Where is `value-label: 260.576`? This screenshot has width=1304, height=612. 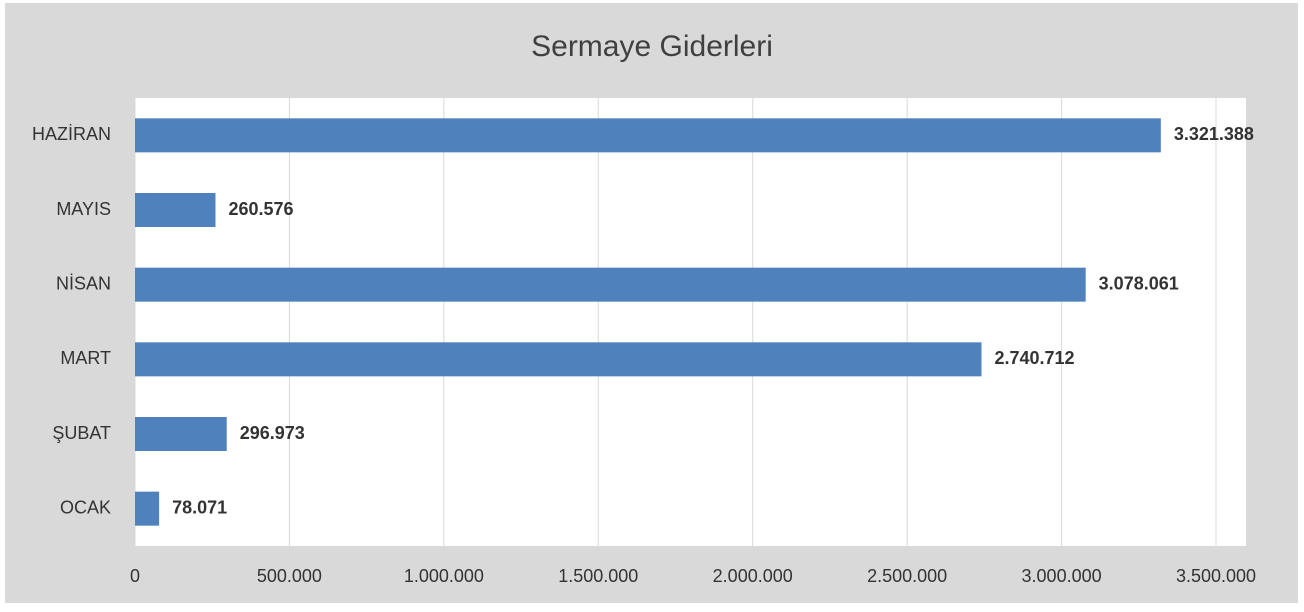 value-label: 260.576 is located at coordinates (260, 209).